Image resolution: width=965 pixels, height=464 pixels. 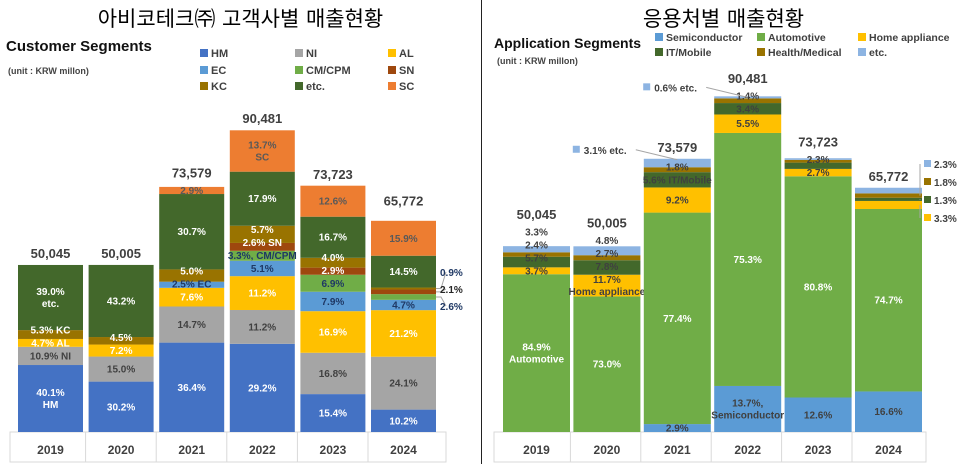 What do you see at coordinates (219, 54) in the screenshot?
I see `legend-item: HM` at bounding box center [219, 54].